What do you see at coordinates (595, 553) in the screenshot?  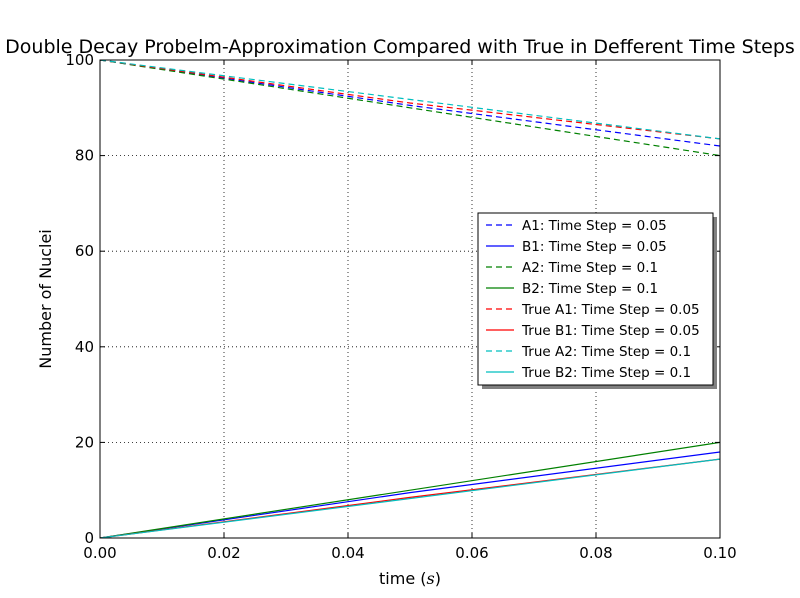 I see `x-tick-label: 0.08` at bounding box center [595, 553].